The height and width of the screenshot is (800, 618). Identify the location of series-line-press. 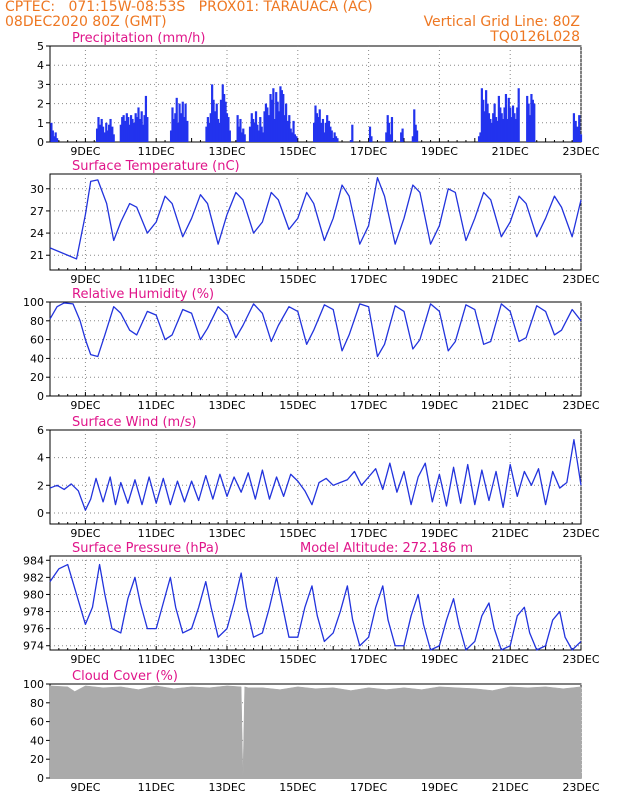
(315, 607).